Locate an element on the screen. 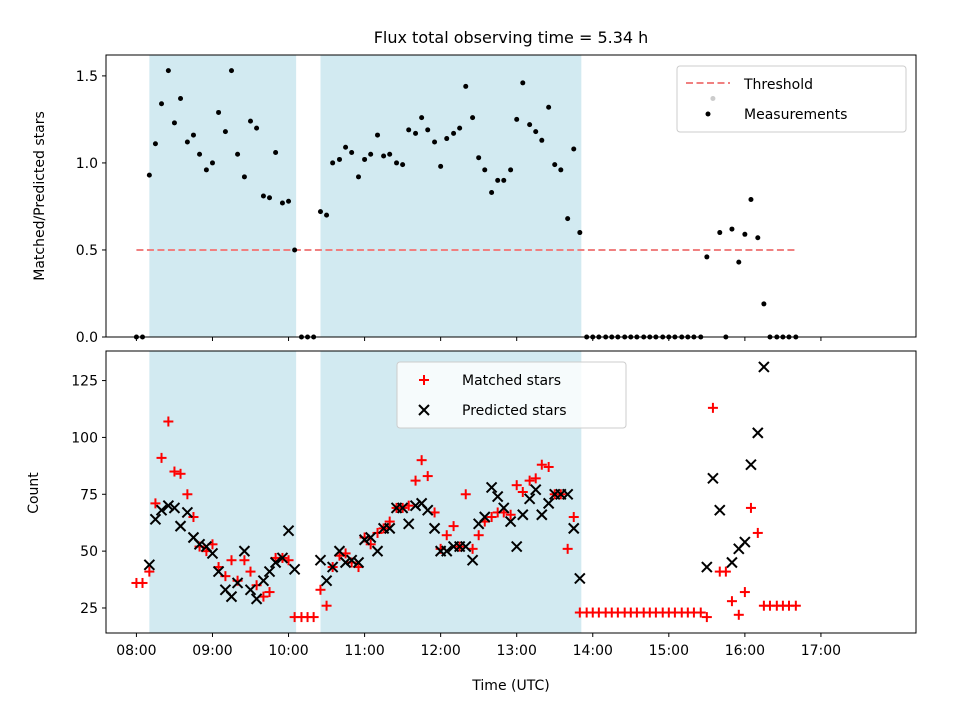 This screenshot has height=720, width=960. y-tick-label: 100 is located at coordinates (84, 438).